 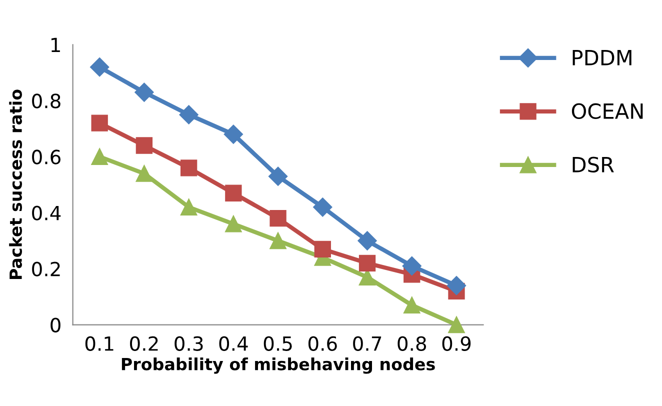 What do you see at coordinates (144, 343) in the screenshot?
I see `x-tick-label: 0.2` at bounding box center [144, 343].